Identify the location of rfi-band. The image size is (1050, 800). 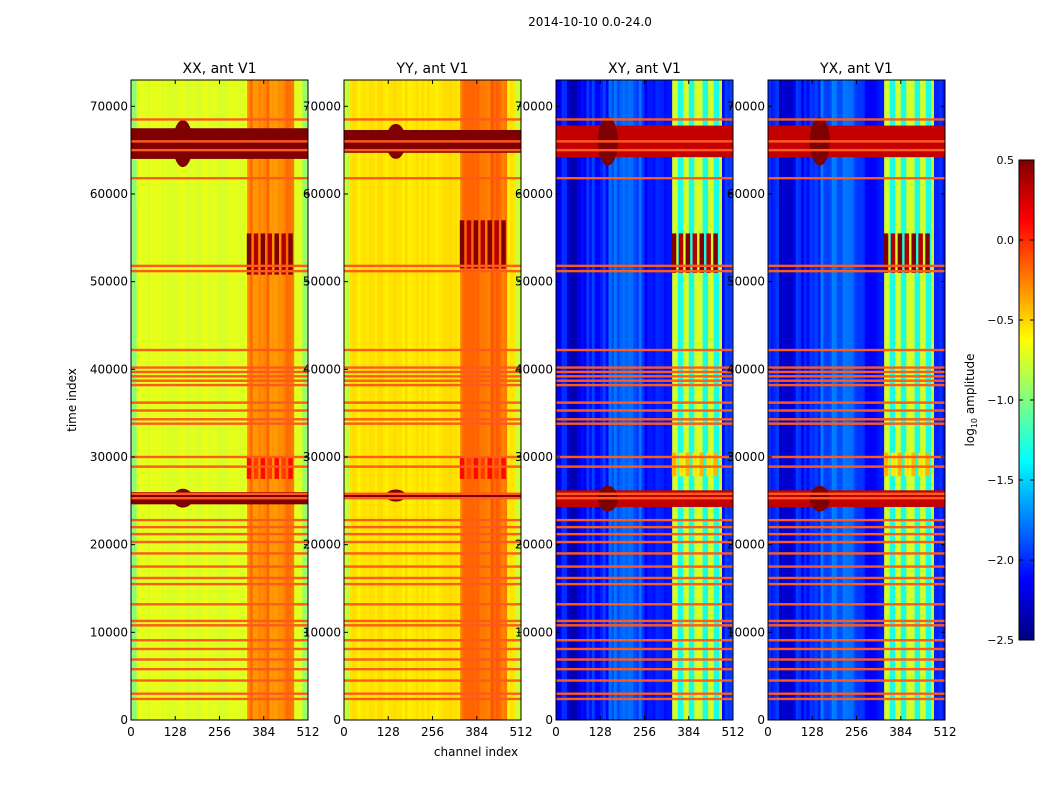
(219, 143).